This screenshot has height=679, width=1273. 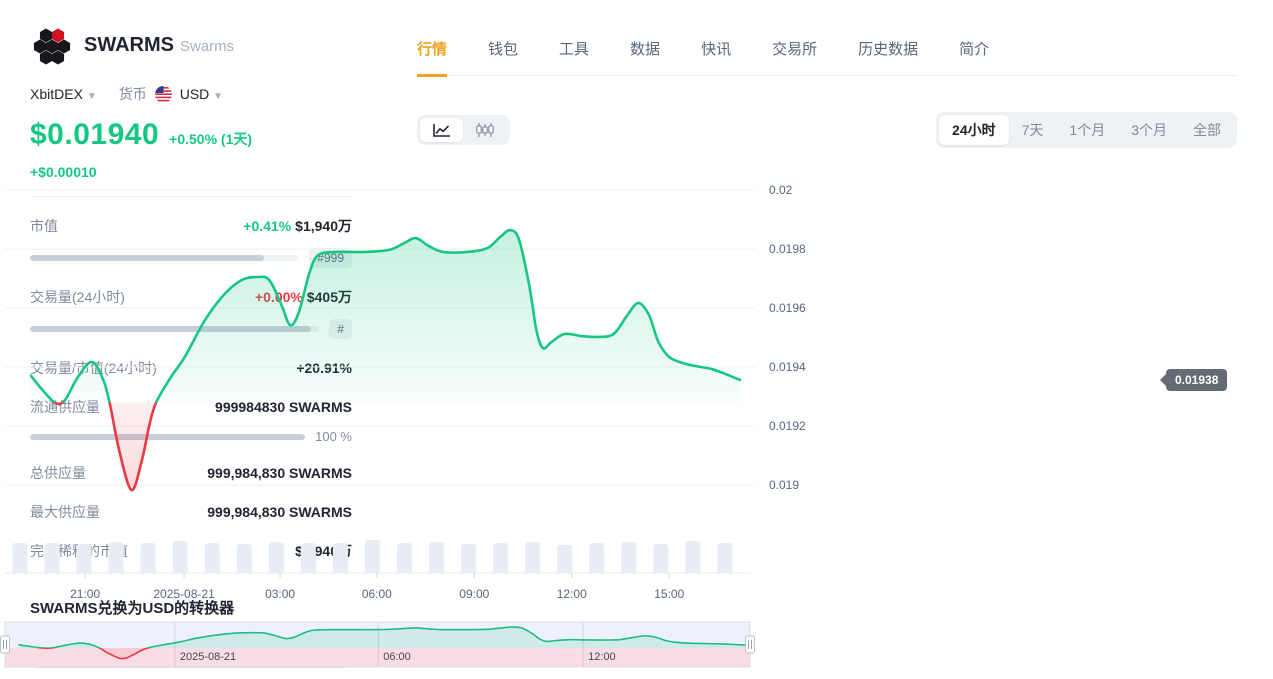 I want to click on stat-label: 最大供应量, so click(x=65, y=512).